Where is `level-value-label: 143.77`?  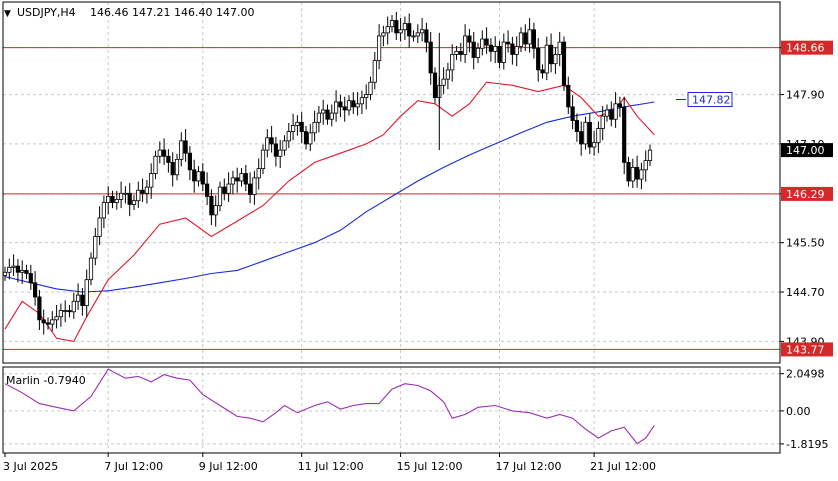 level-value-label: 143.77 is located at coordinates (805, 349).